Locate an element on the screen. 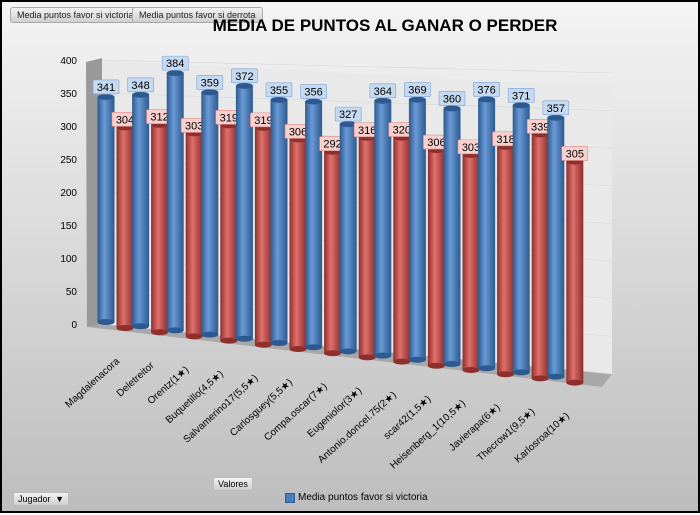  data-label: 316 is located at coordinates (367, 131).